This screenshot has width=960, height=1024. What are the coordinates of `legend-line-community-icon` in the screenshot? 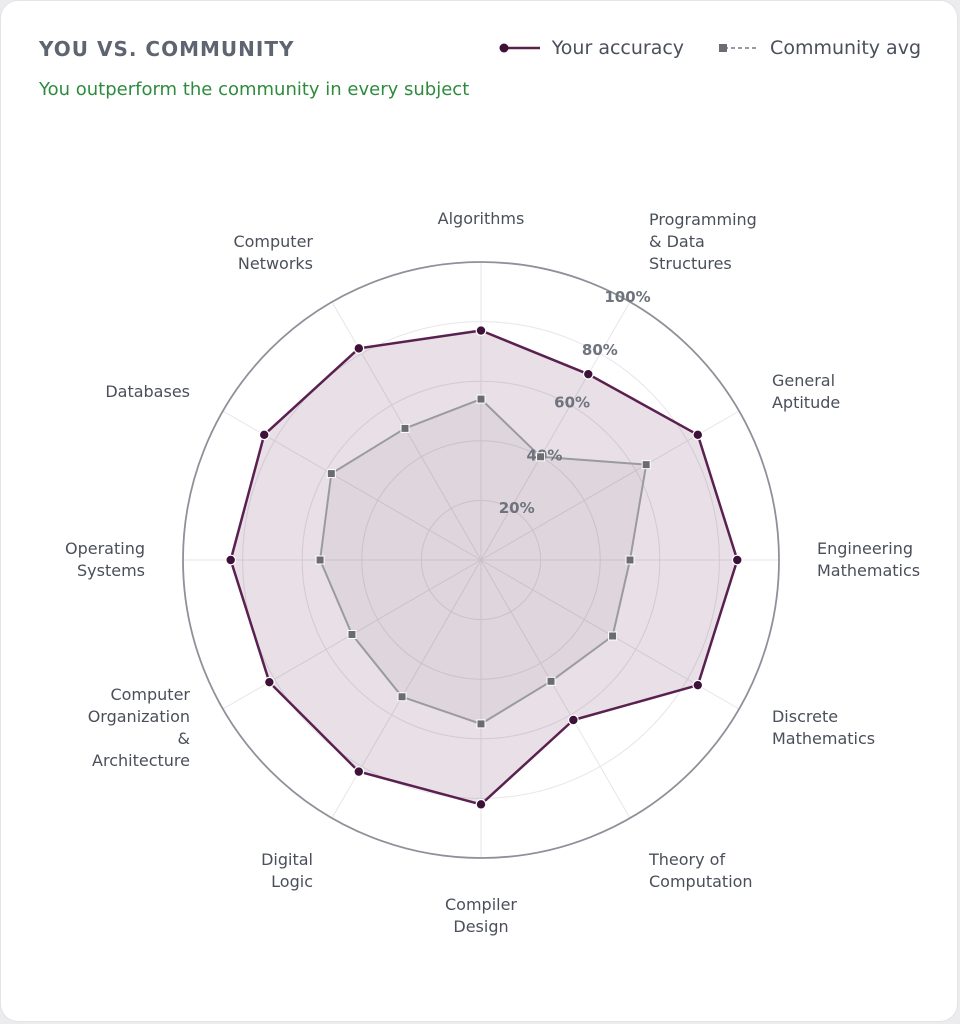 It's located at (739, 48).